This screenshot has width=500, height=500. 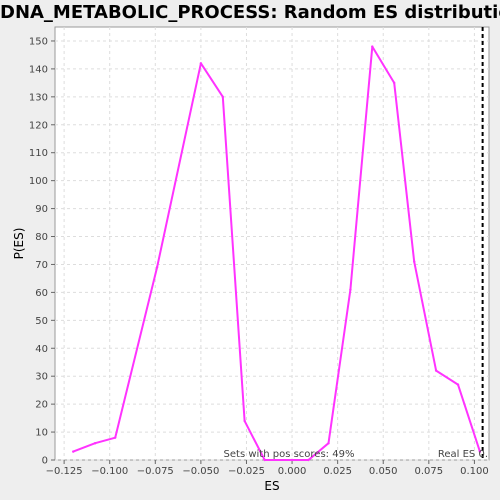 What do you see at coordinates (463, 454) in the screenshot?
I see `real-es-label: Real ES 0.` at bounding box center [463, 454].